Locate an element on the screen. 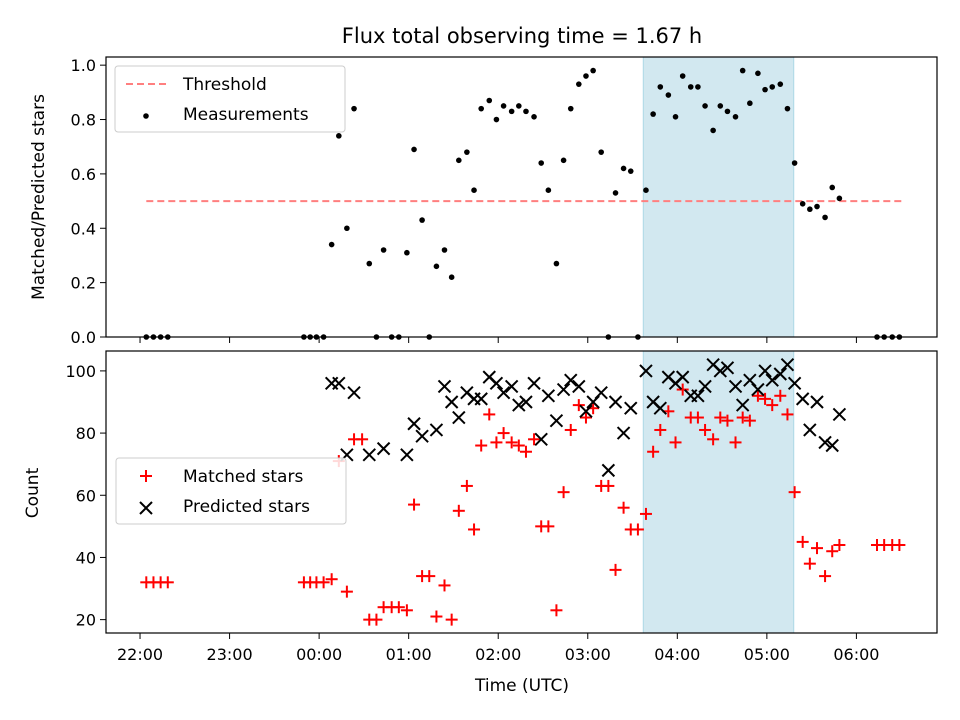 Image resolution: width=960 pixels, height=720 pixels. threshold-legend-label: Threshold is located at coordinates (224, 85).